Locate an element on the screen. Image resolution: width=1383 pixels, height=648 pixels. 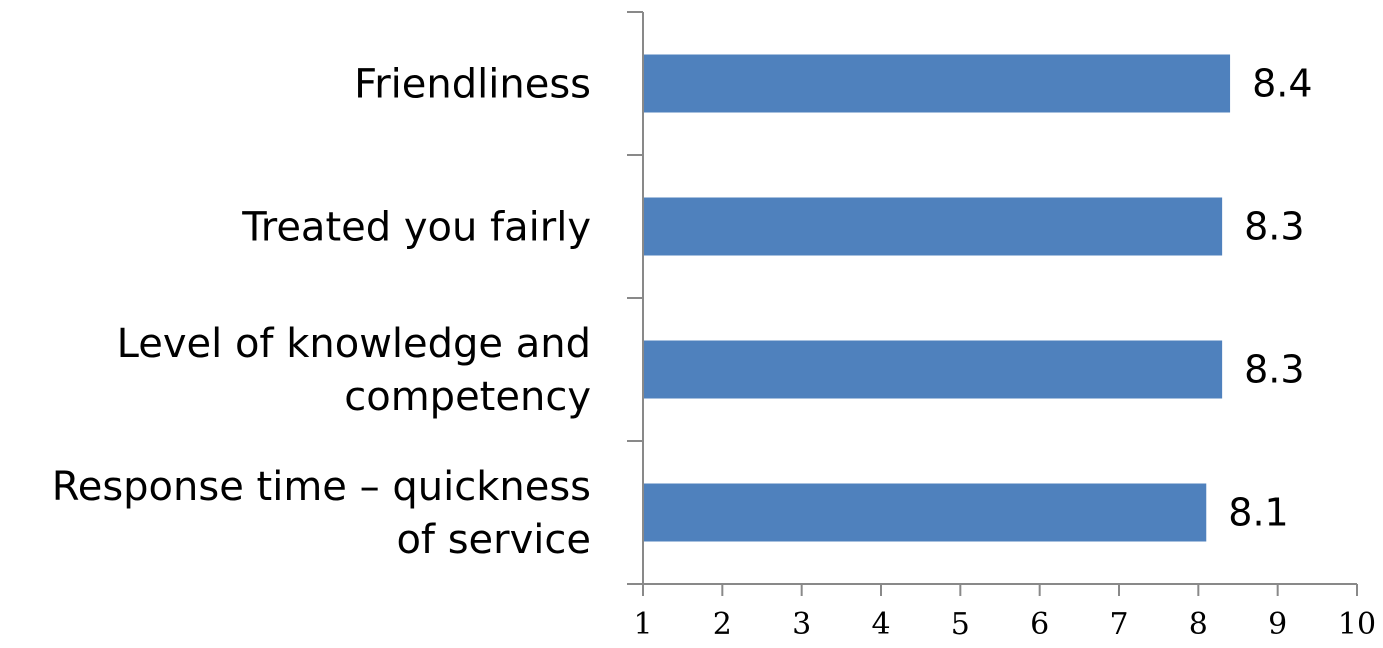
data-label: 8.4 is located at coordinates (1282, 84).